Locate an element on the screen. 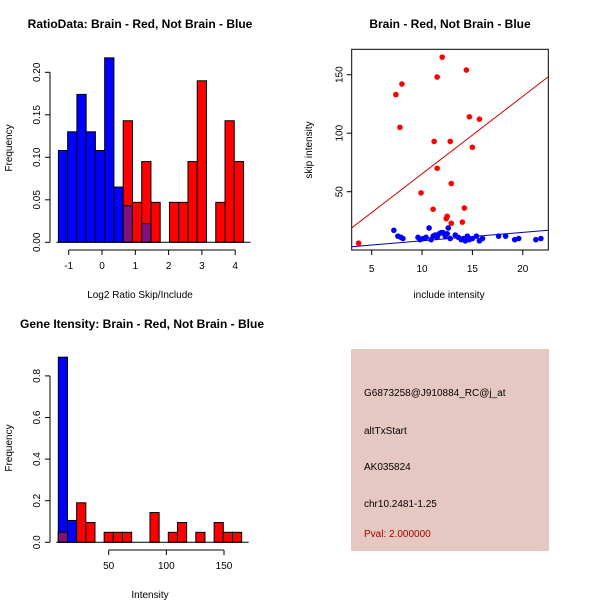 The image size is (600, 600). x-tick-label: 20 is located at coordinates (523, 269).